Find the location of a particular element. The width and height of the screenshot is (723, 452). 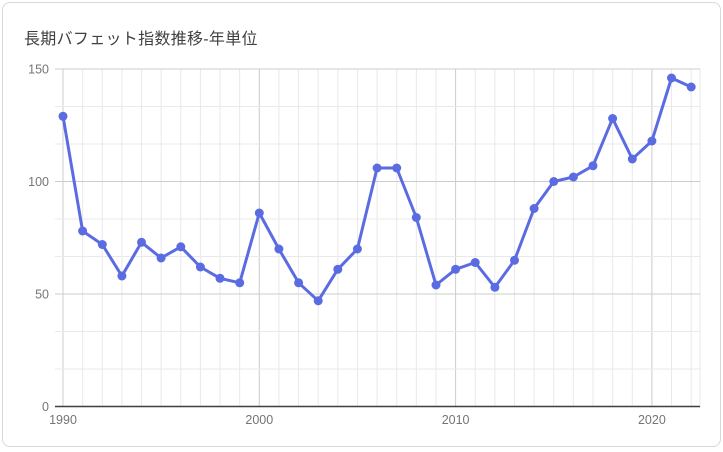

data-point-2013 is located at coordinates (514, 260).